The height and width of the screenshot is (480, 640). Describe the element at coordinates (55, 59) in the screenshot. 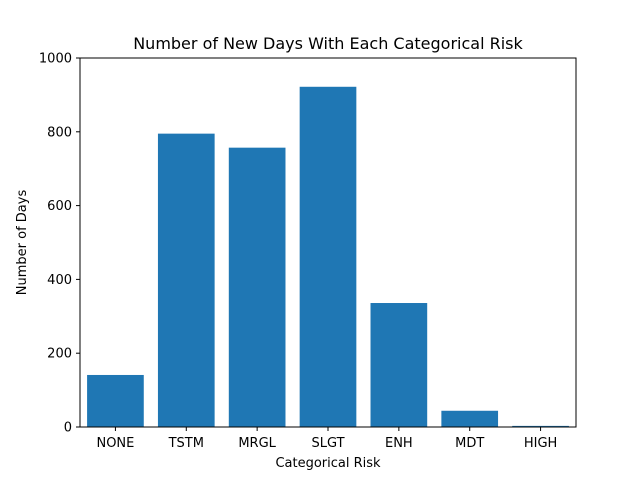

I see `y-tick-label: 1000` at that location.